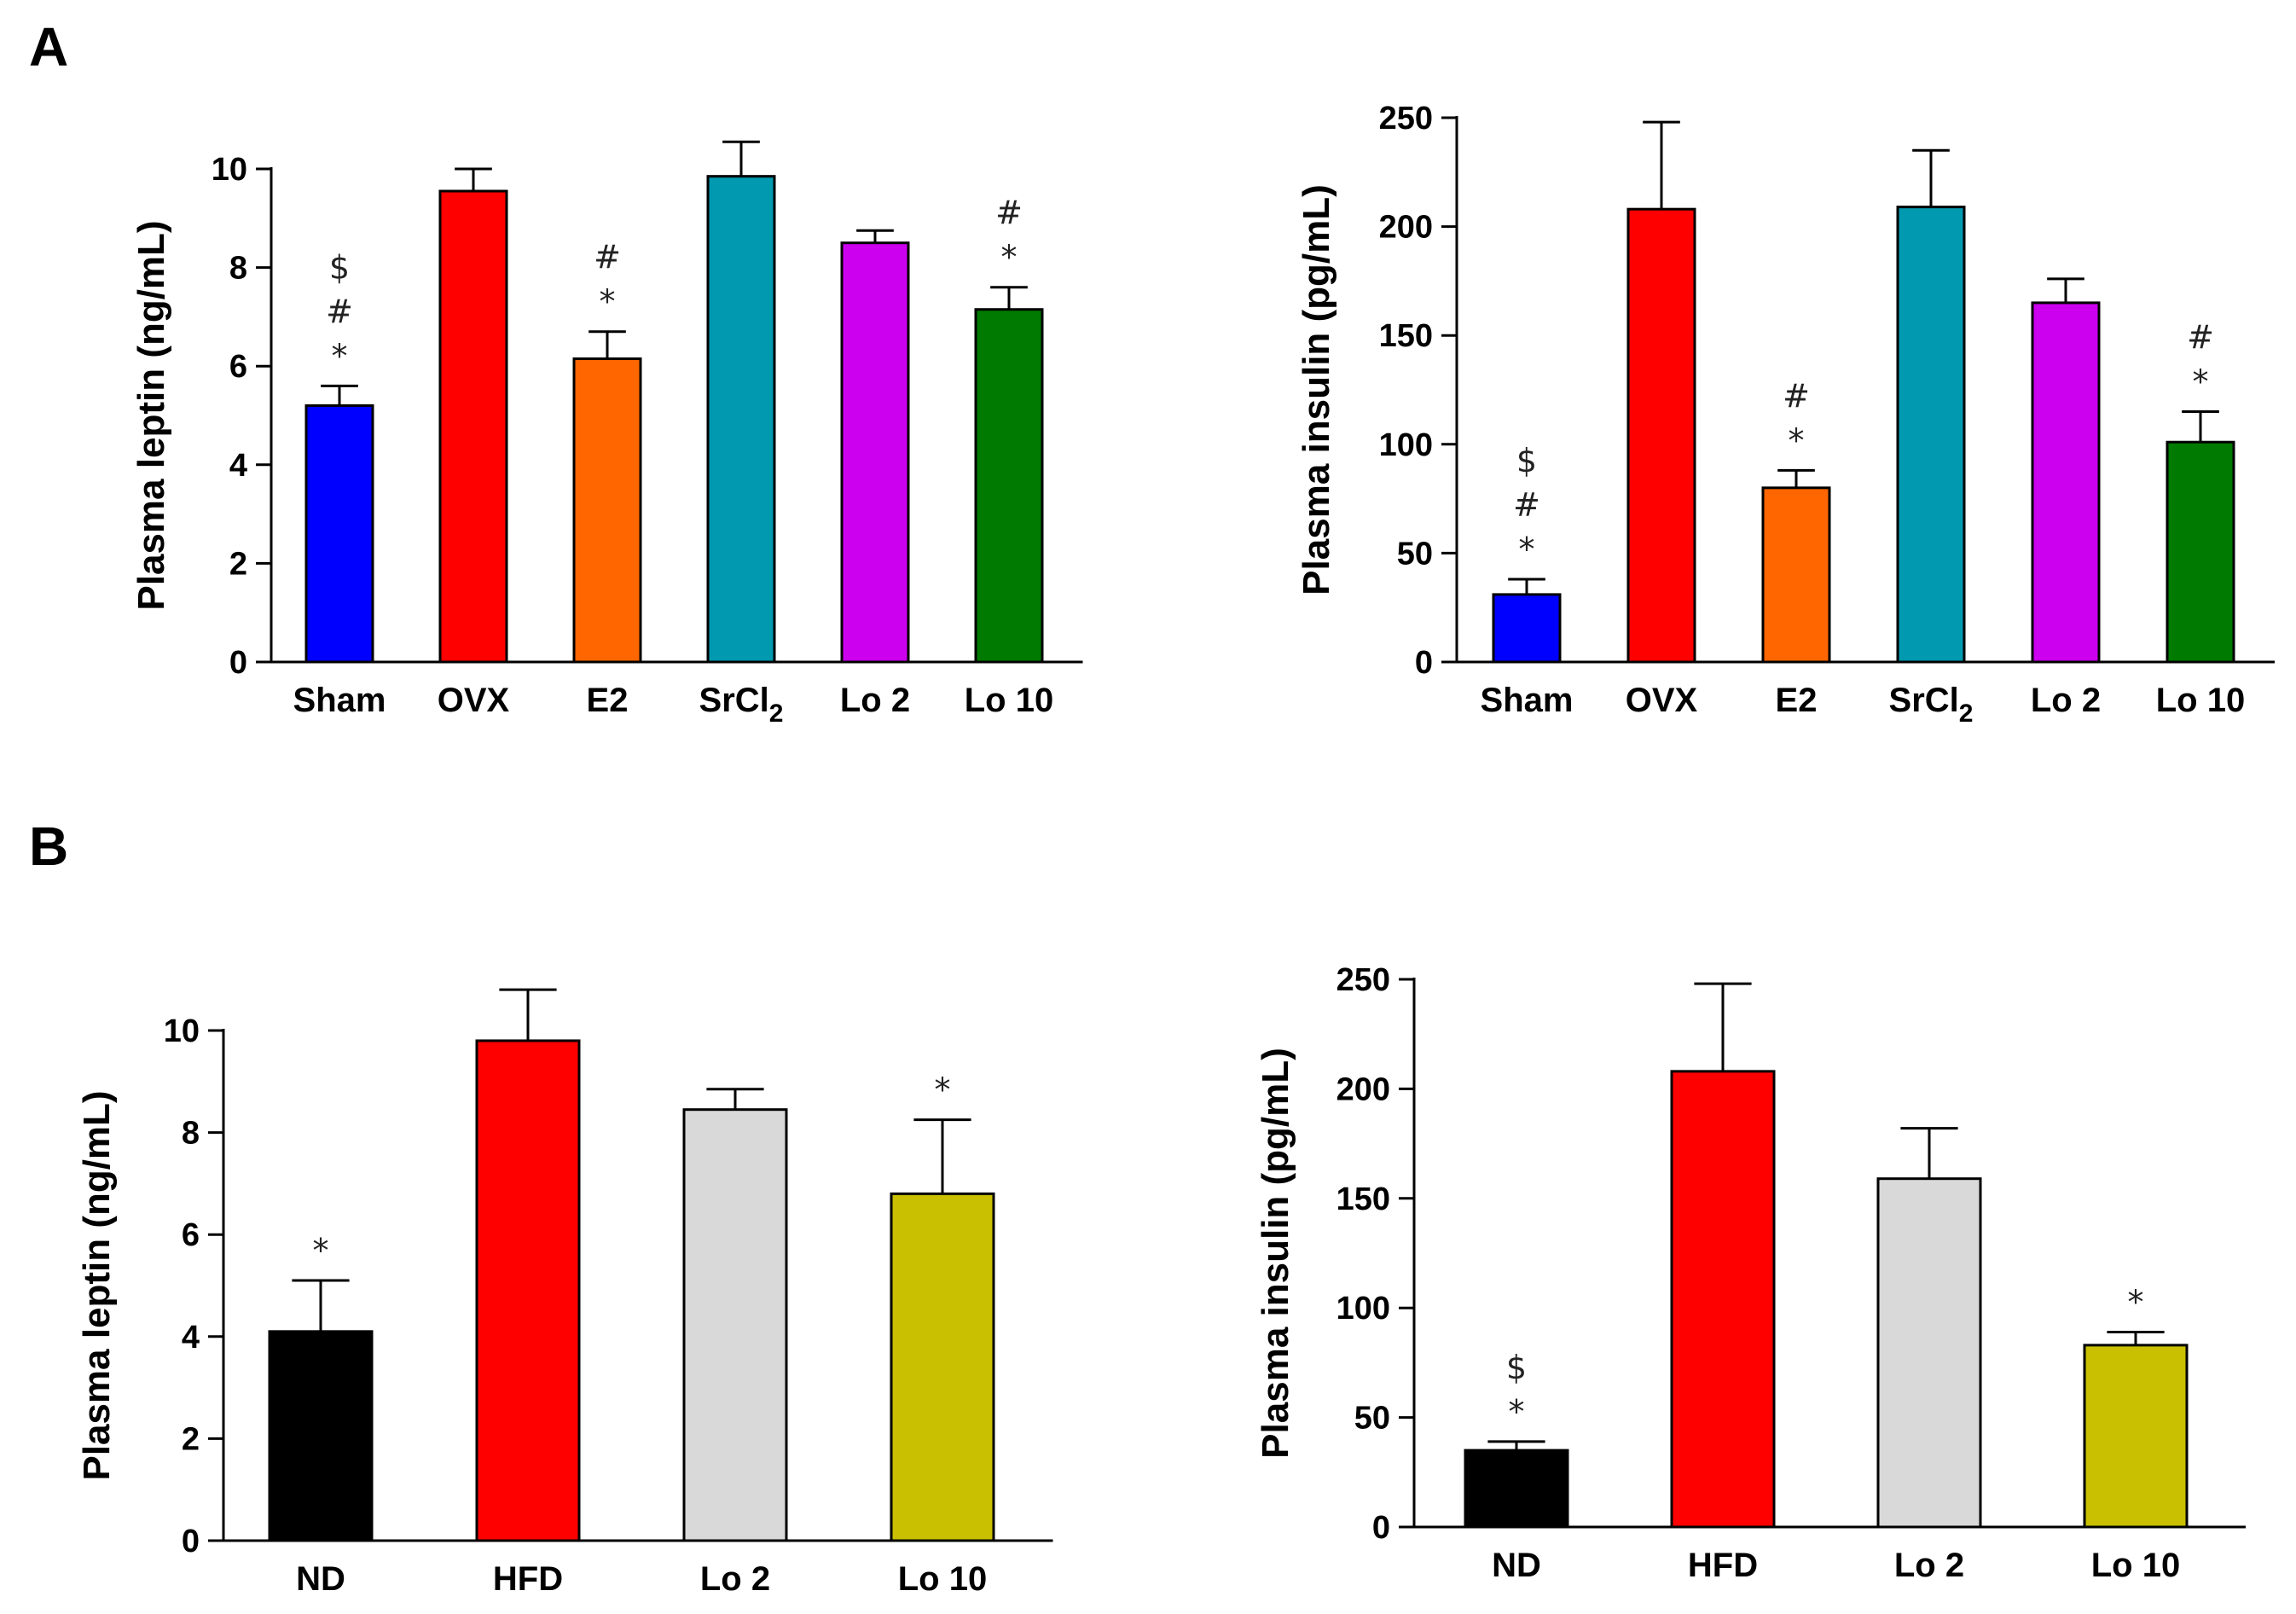  Describe the element at coordinates (49, 846) in the screenshot. I see `panel-letter-b: B` at that location.